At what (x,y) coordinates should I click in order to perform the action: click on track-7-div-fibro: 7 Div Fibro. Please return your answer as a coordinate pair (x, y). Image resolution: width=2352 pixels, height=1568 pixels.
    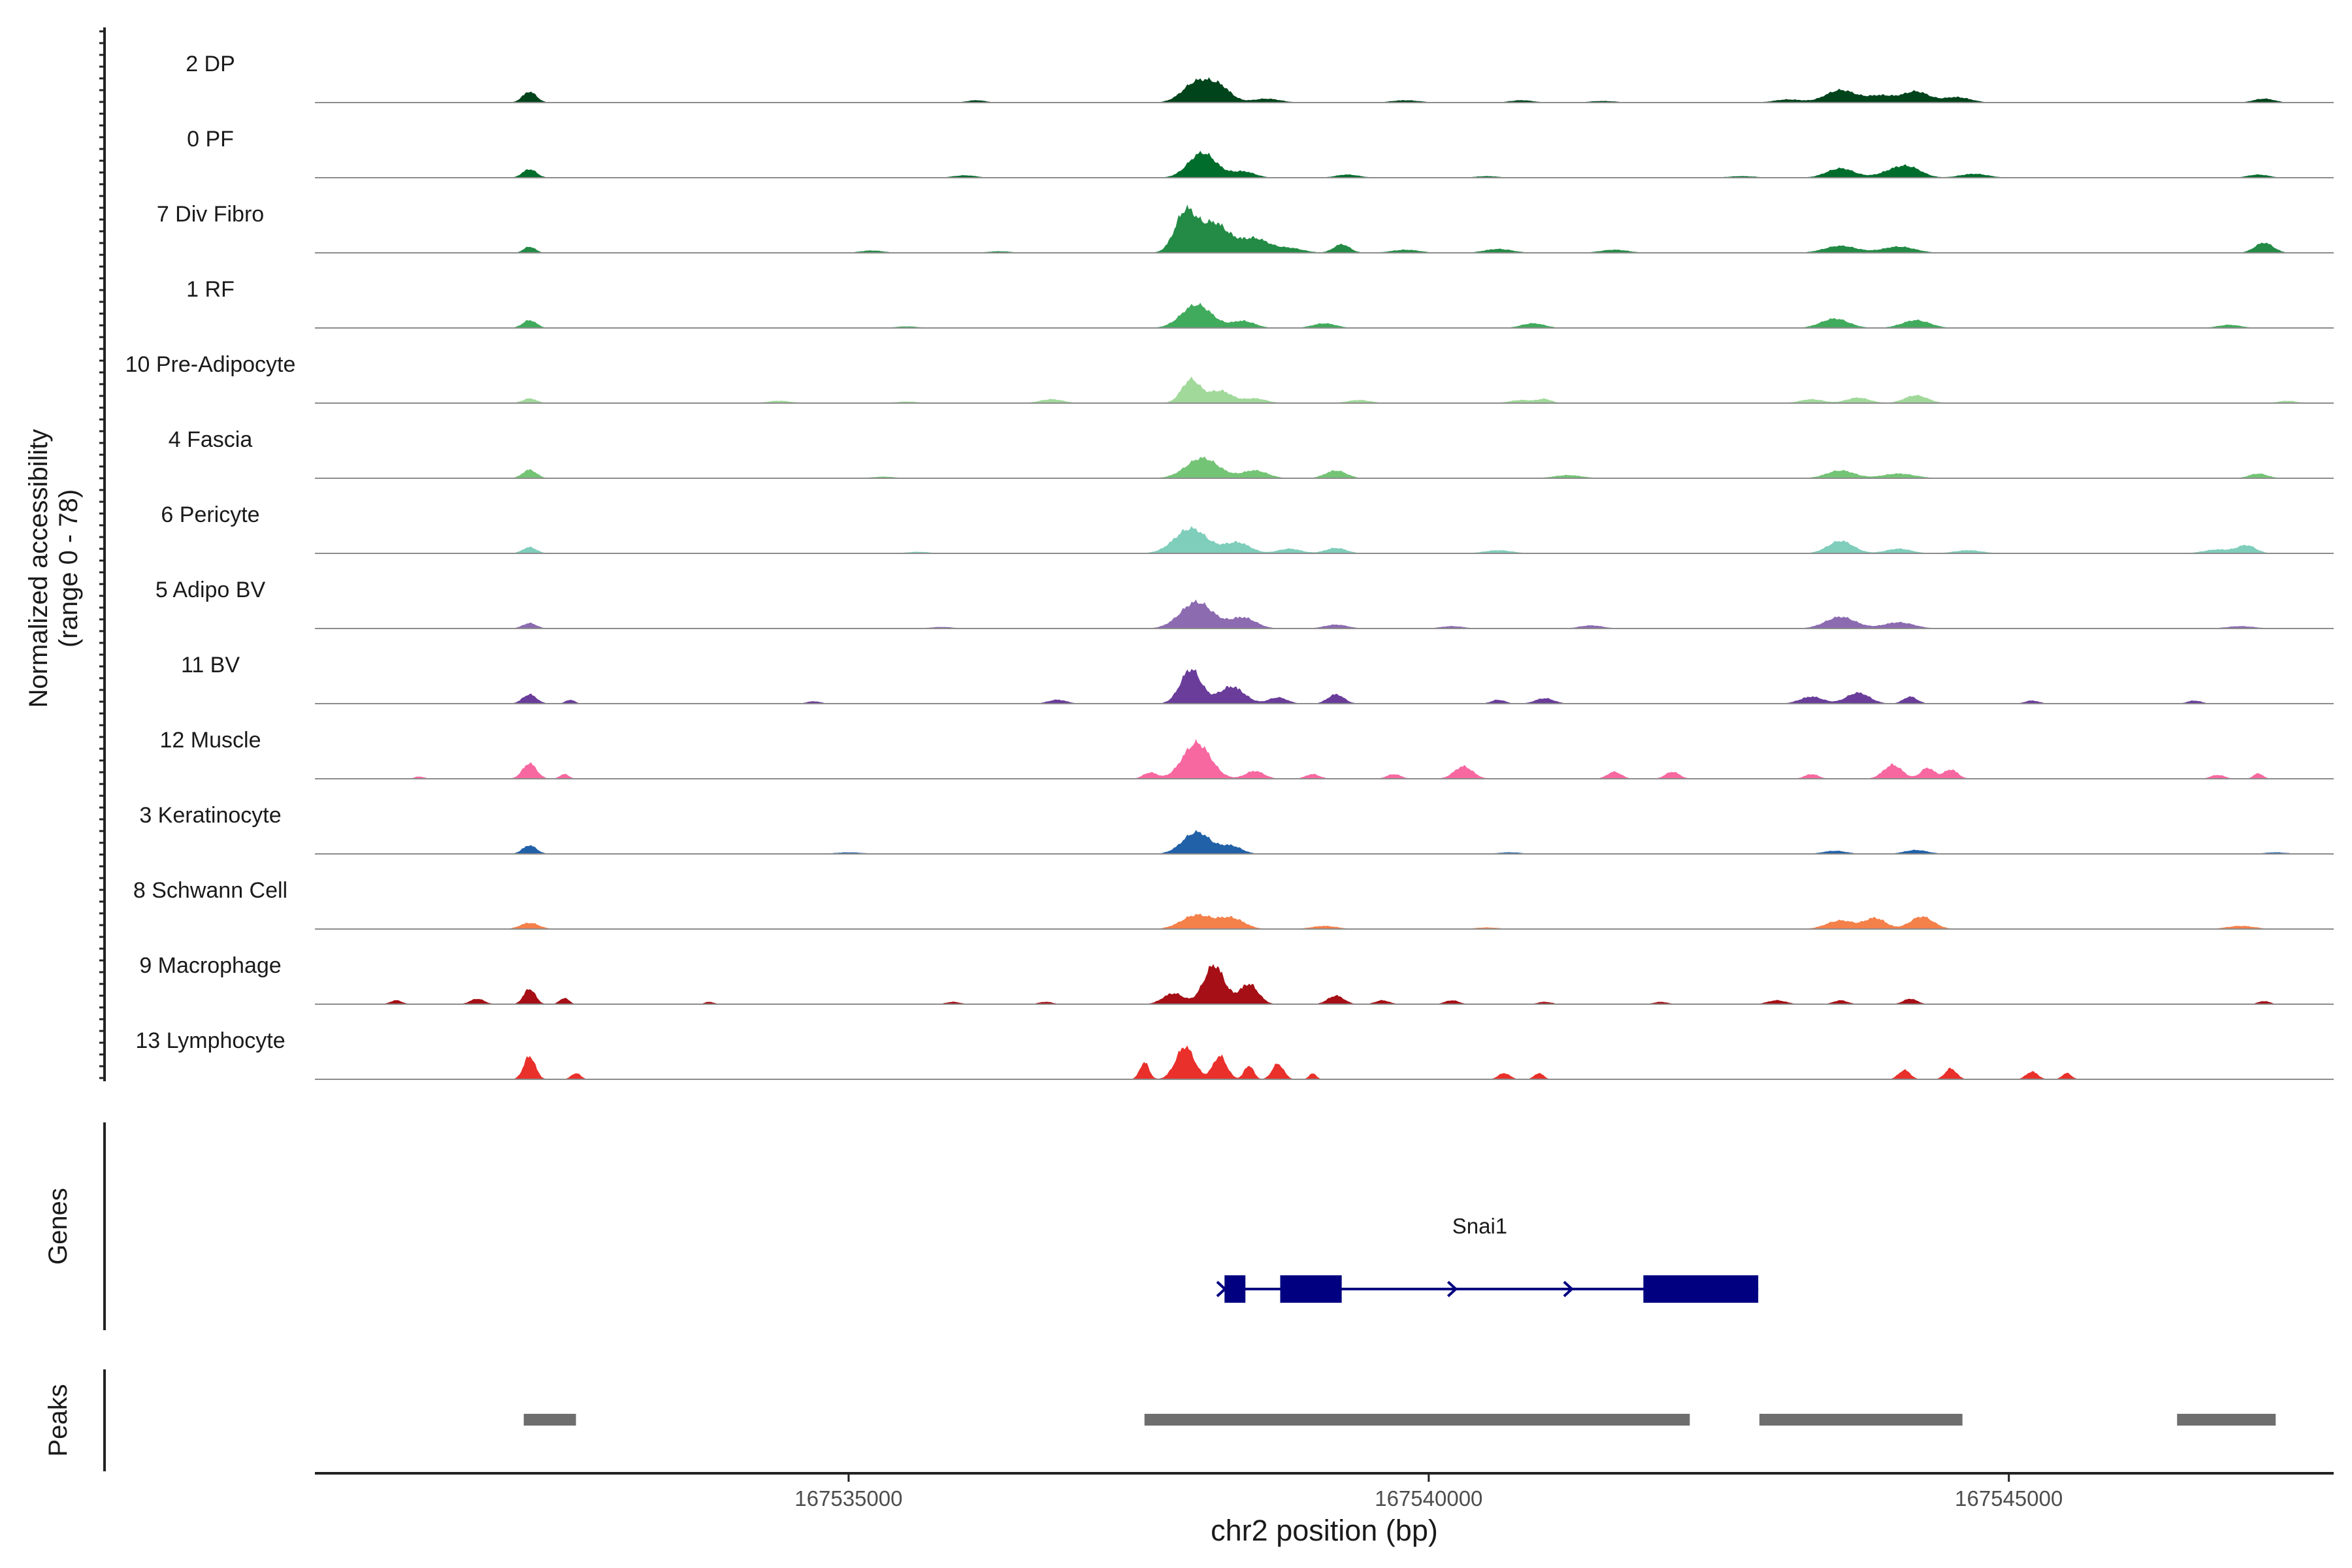
    Looking at the image, I should click on (1245, 227).